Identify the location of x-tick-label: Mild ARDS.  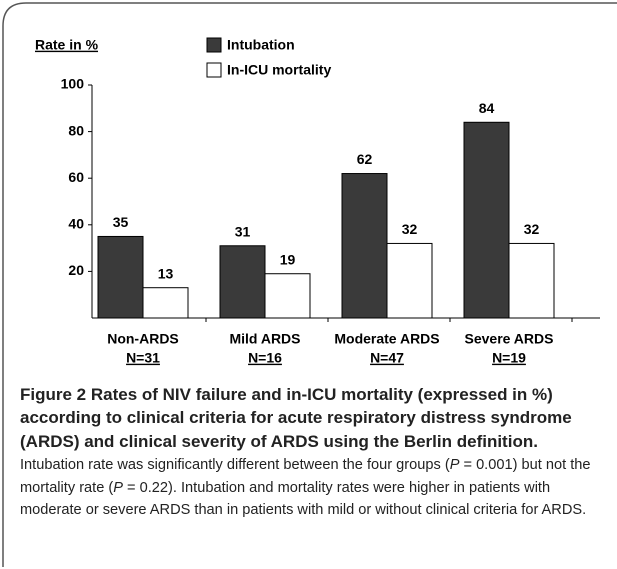
(264, 339).